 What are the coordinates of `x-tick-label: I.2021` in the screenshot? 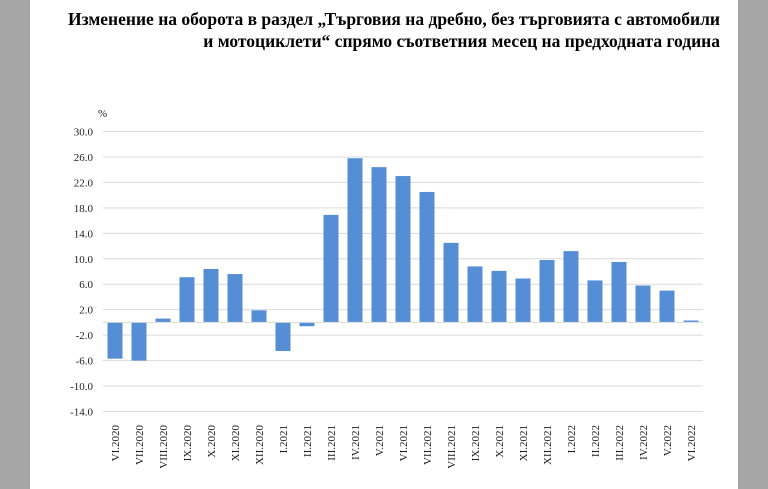 It's located at (284, 439).